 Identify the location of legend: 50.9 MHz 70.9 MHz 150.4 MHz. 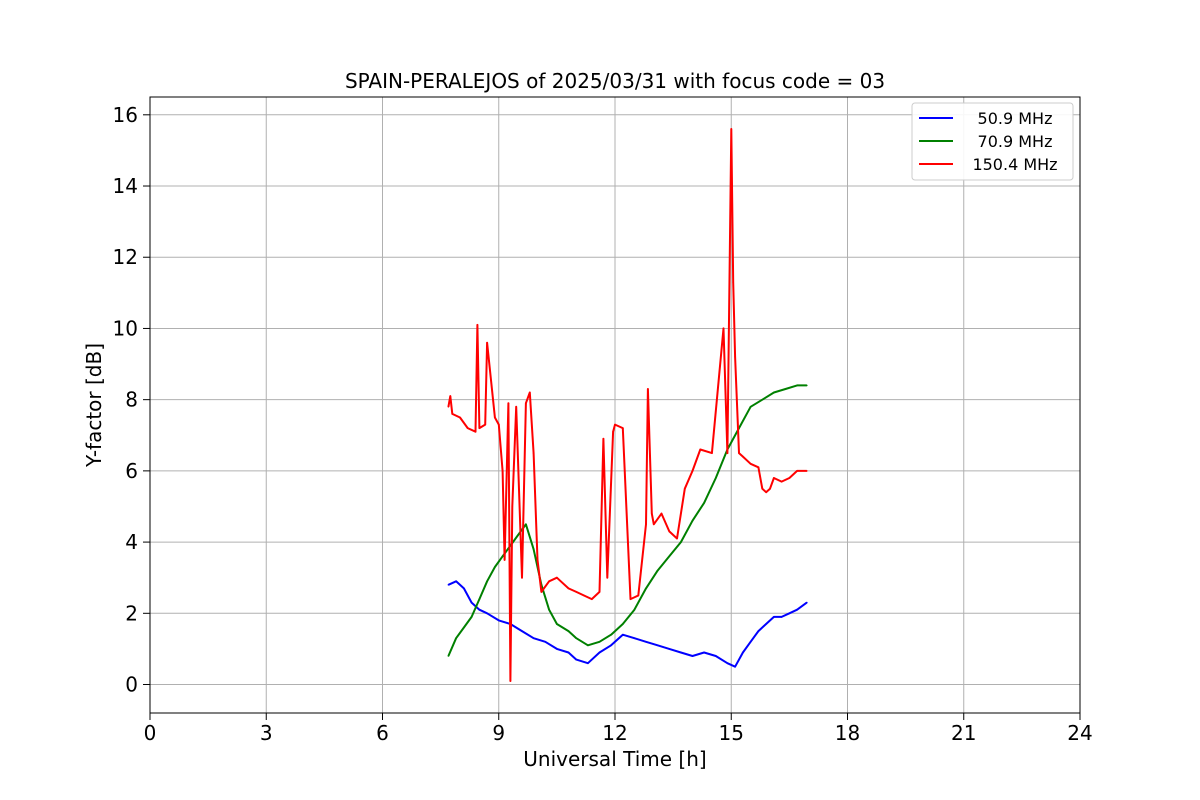
(992, 141).